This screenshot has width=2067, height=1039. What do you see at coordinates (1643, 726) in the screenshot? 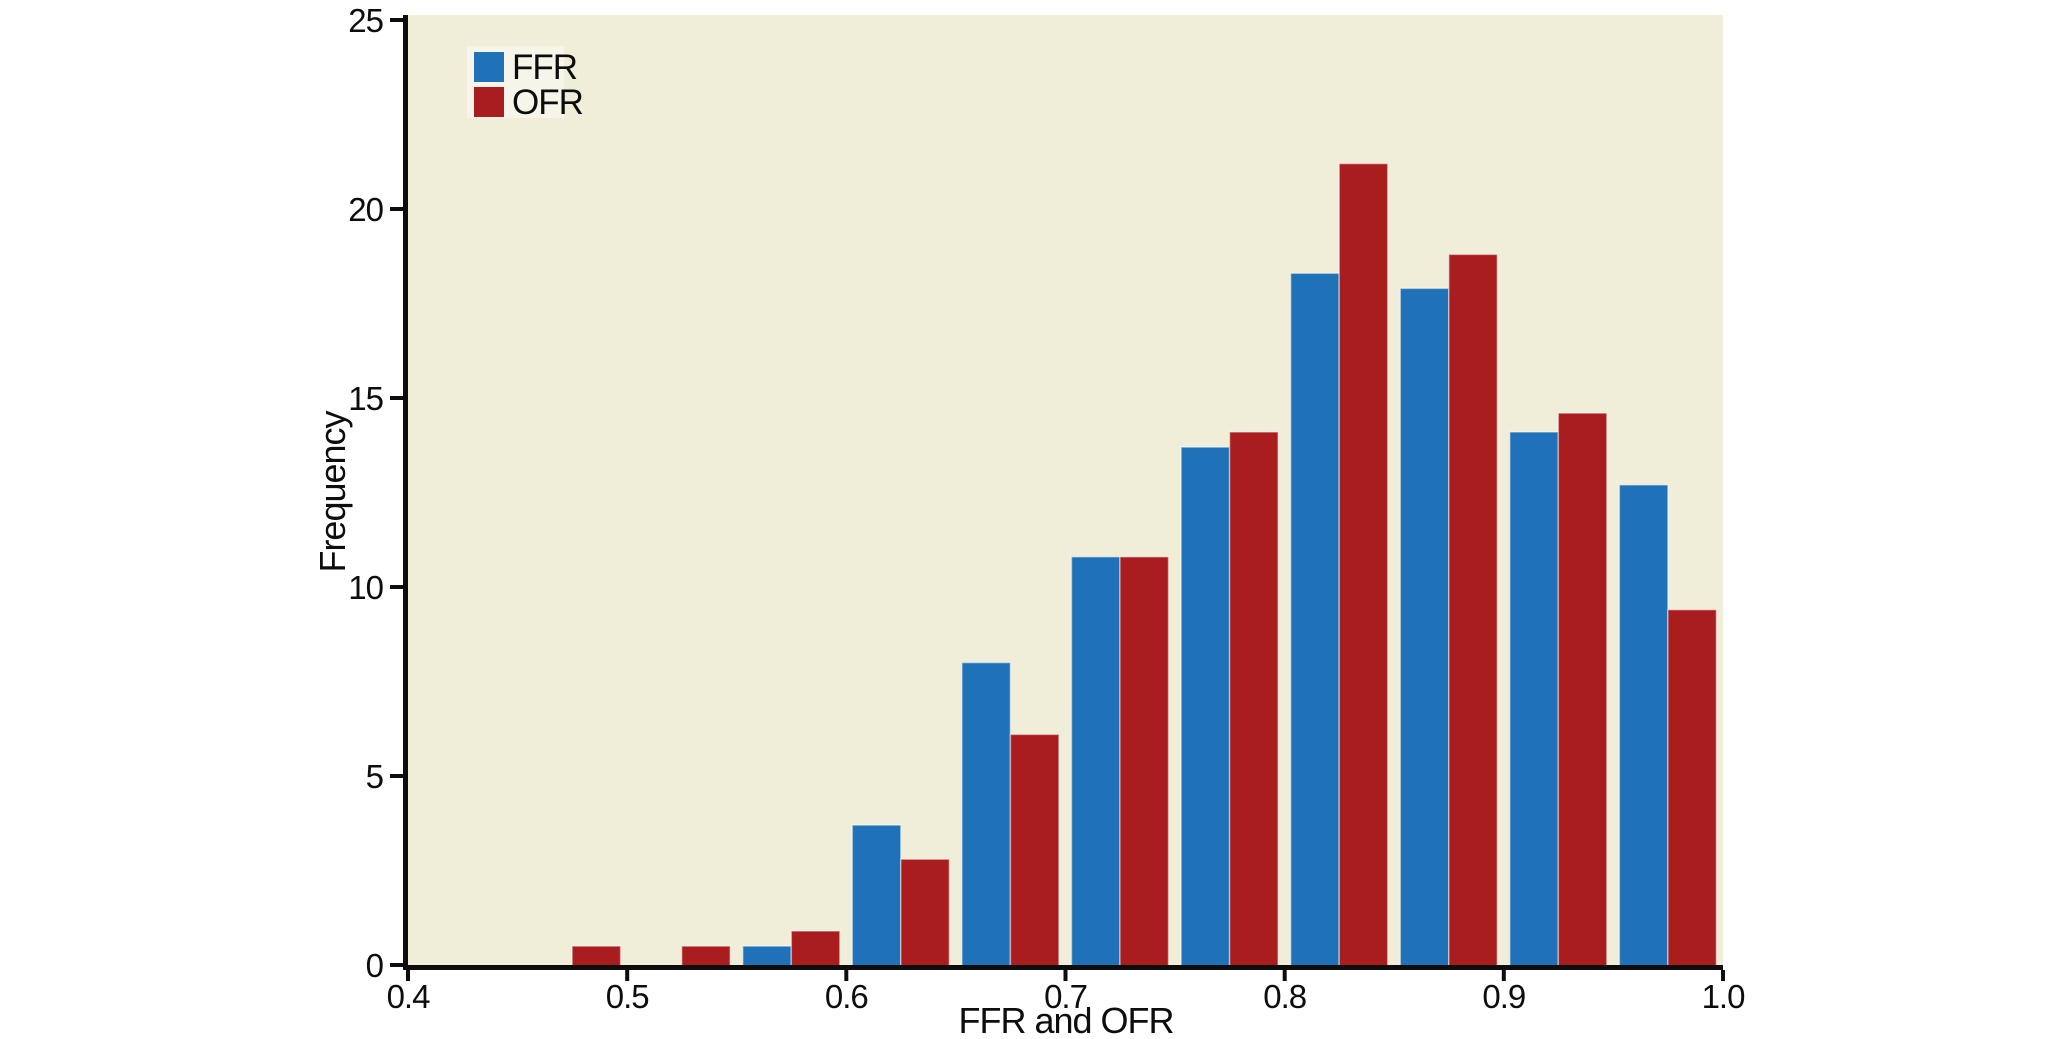
I see `bar-ffr-0.95` at bounding box center [1643, 726].